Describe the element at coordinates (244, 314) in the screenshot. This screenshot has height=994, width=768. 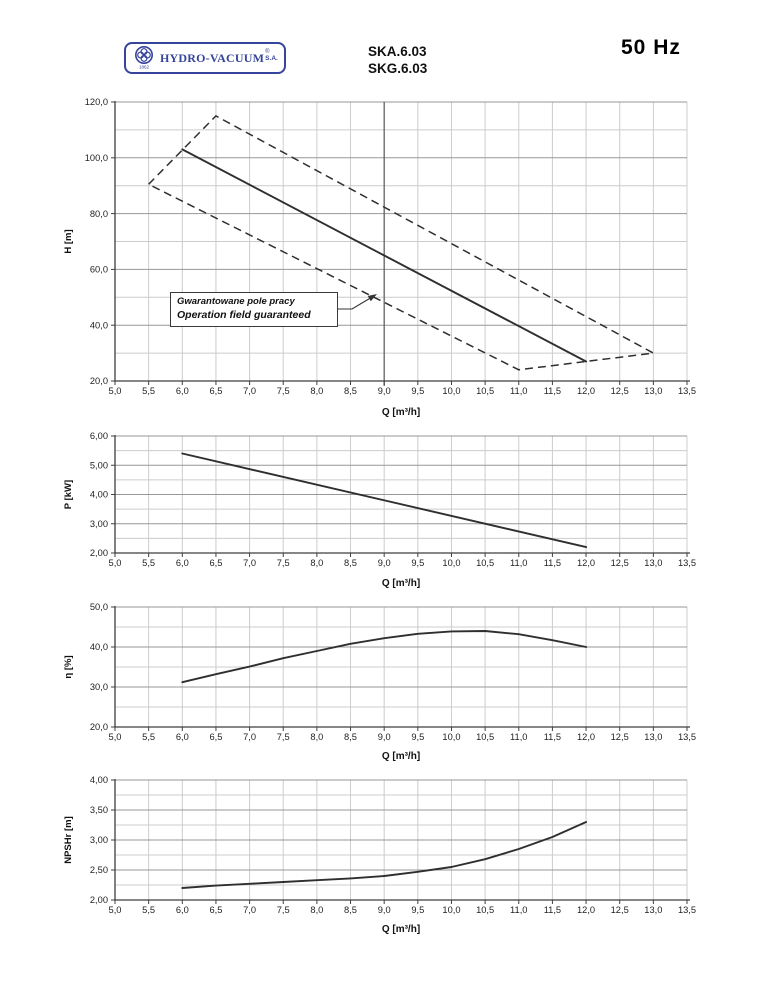
I see `annotation-text-en: Operation field guaranteed` at that location.